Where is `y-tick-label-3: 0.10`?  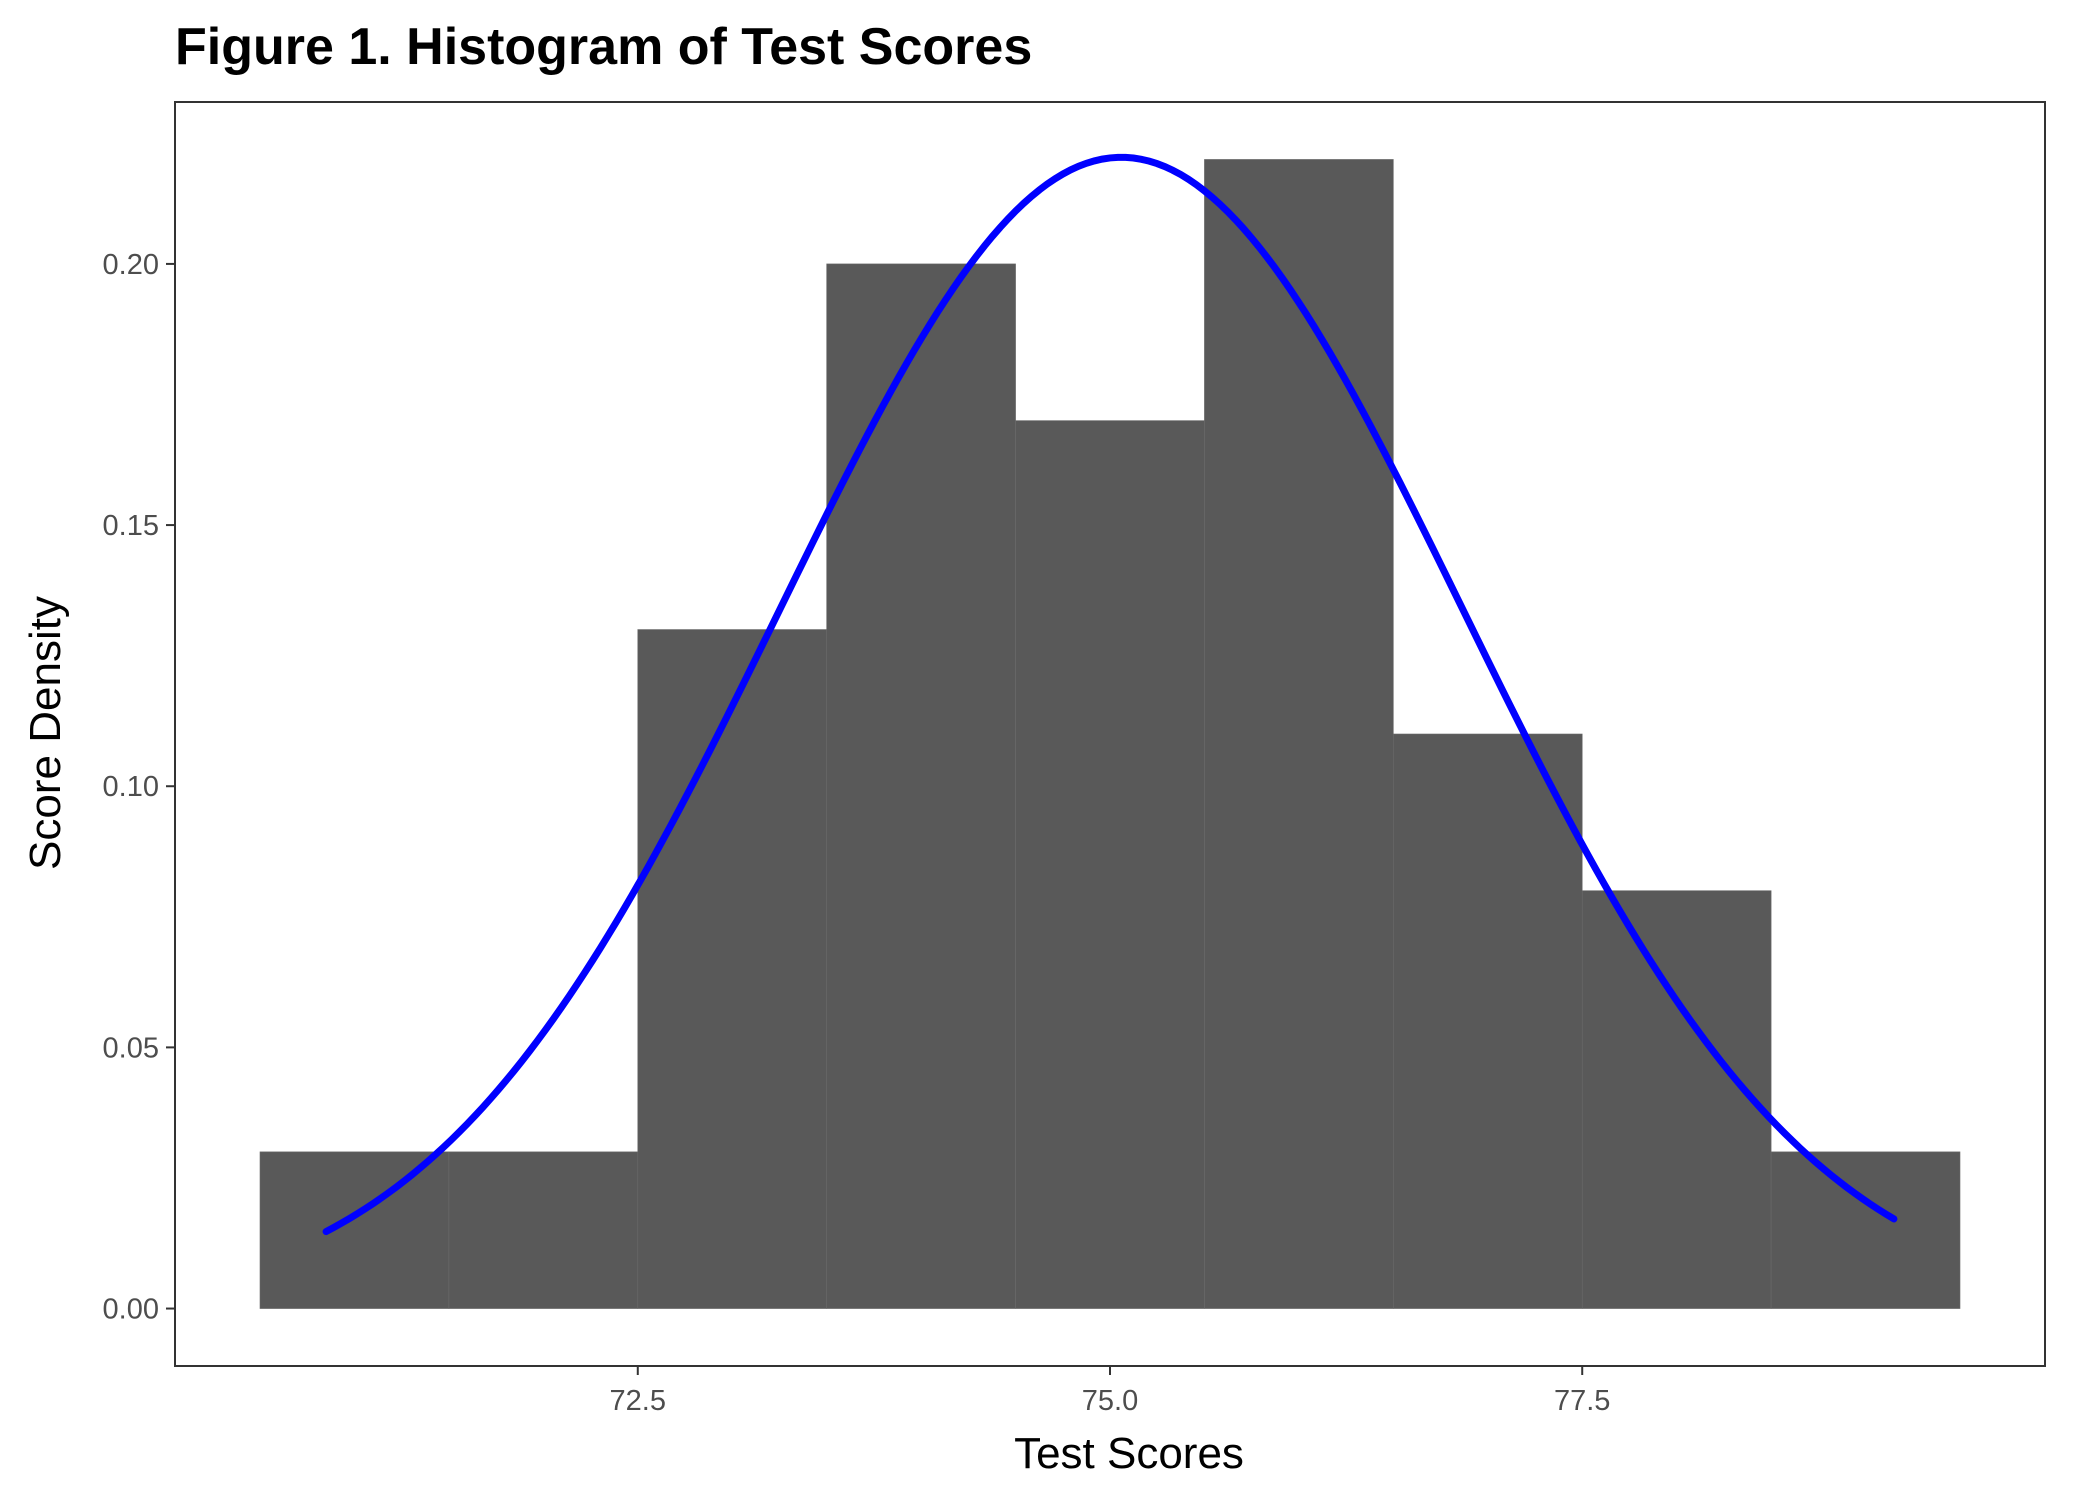 y-tick-label-3: 0.10 is located at coordinates (131, 787).